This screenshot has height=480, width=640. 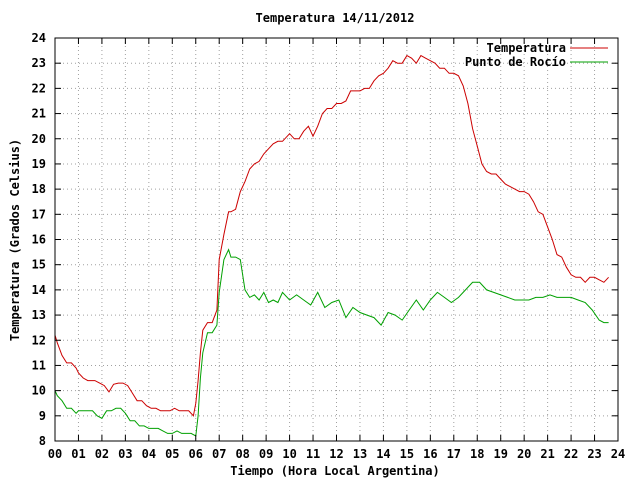 I want to click on x-tick-label: 20, so click(x=524, y=454).